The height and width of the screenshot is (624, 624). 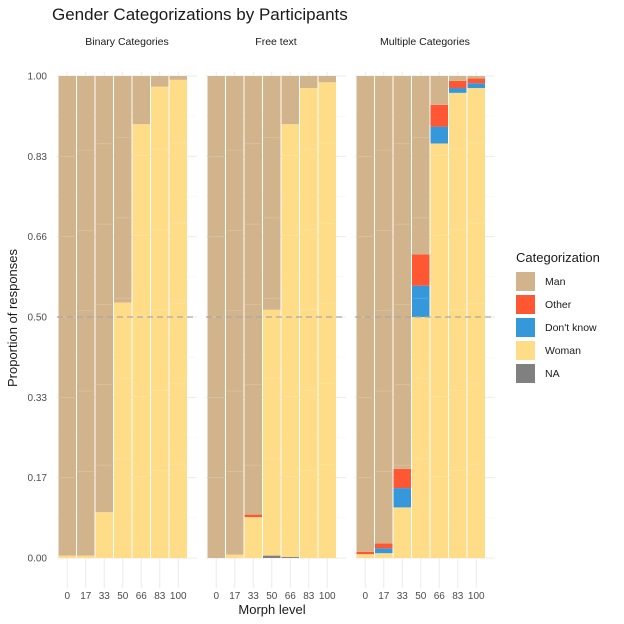 I want to click on legend-label: Other, so click(x=558, y=305).